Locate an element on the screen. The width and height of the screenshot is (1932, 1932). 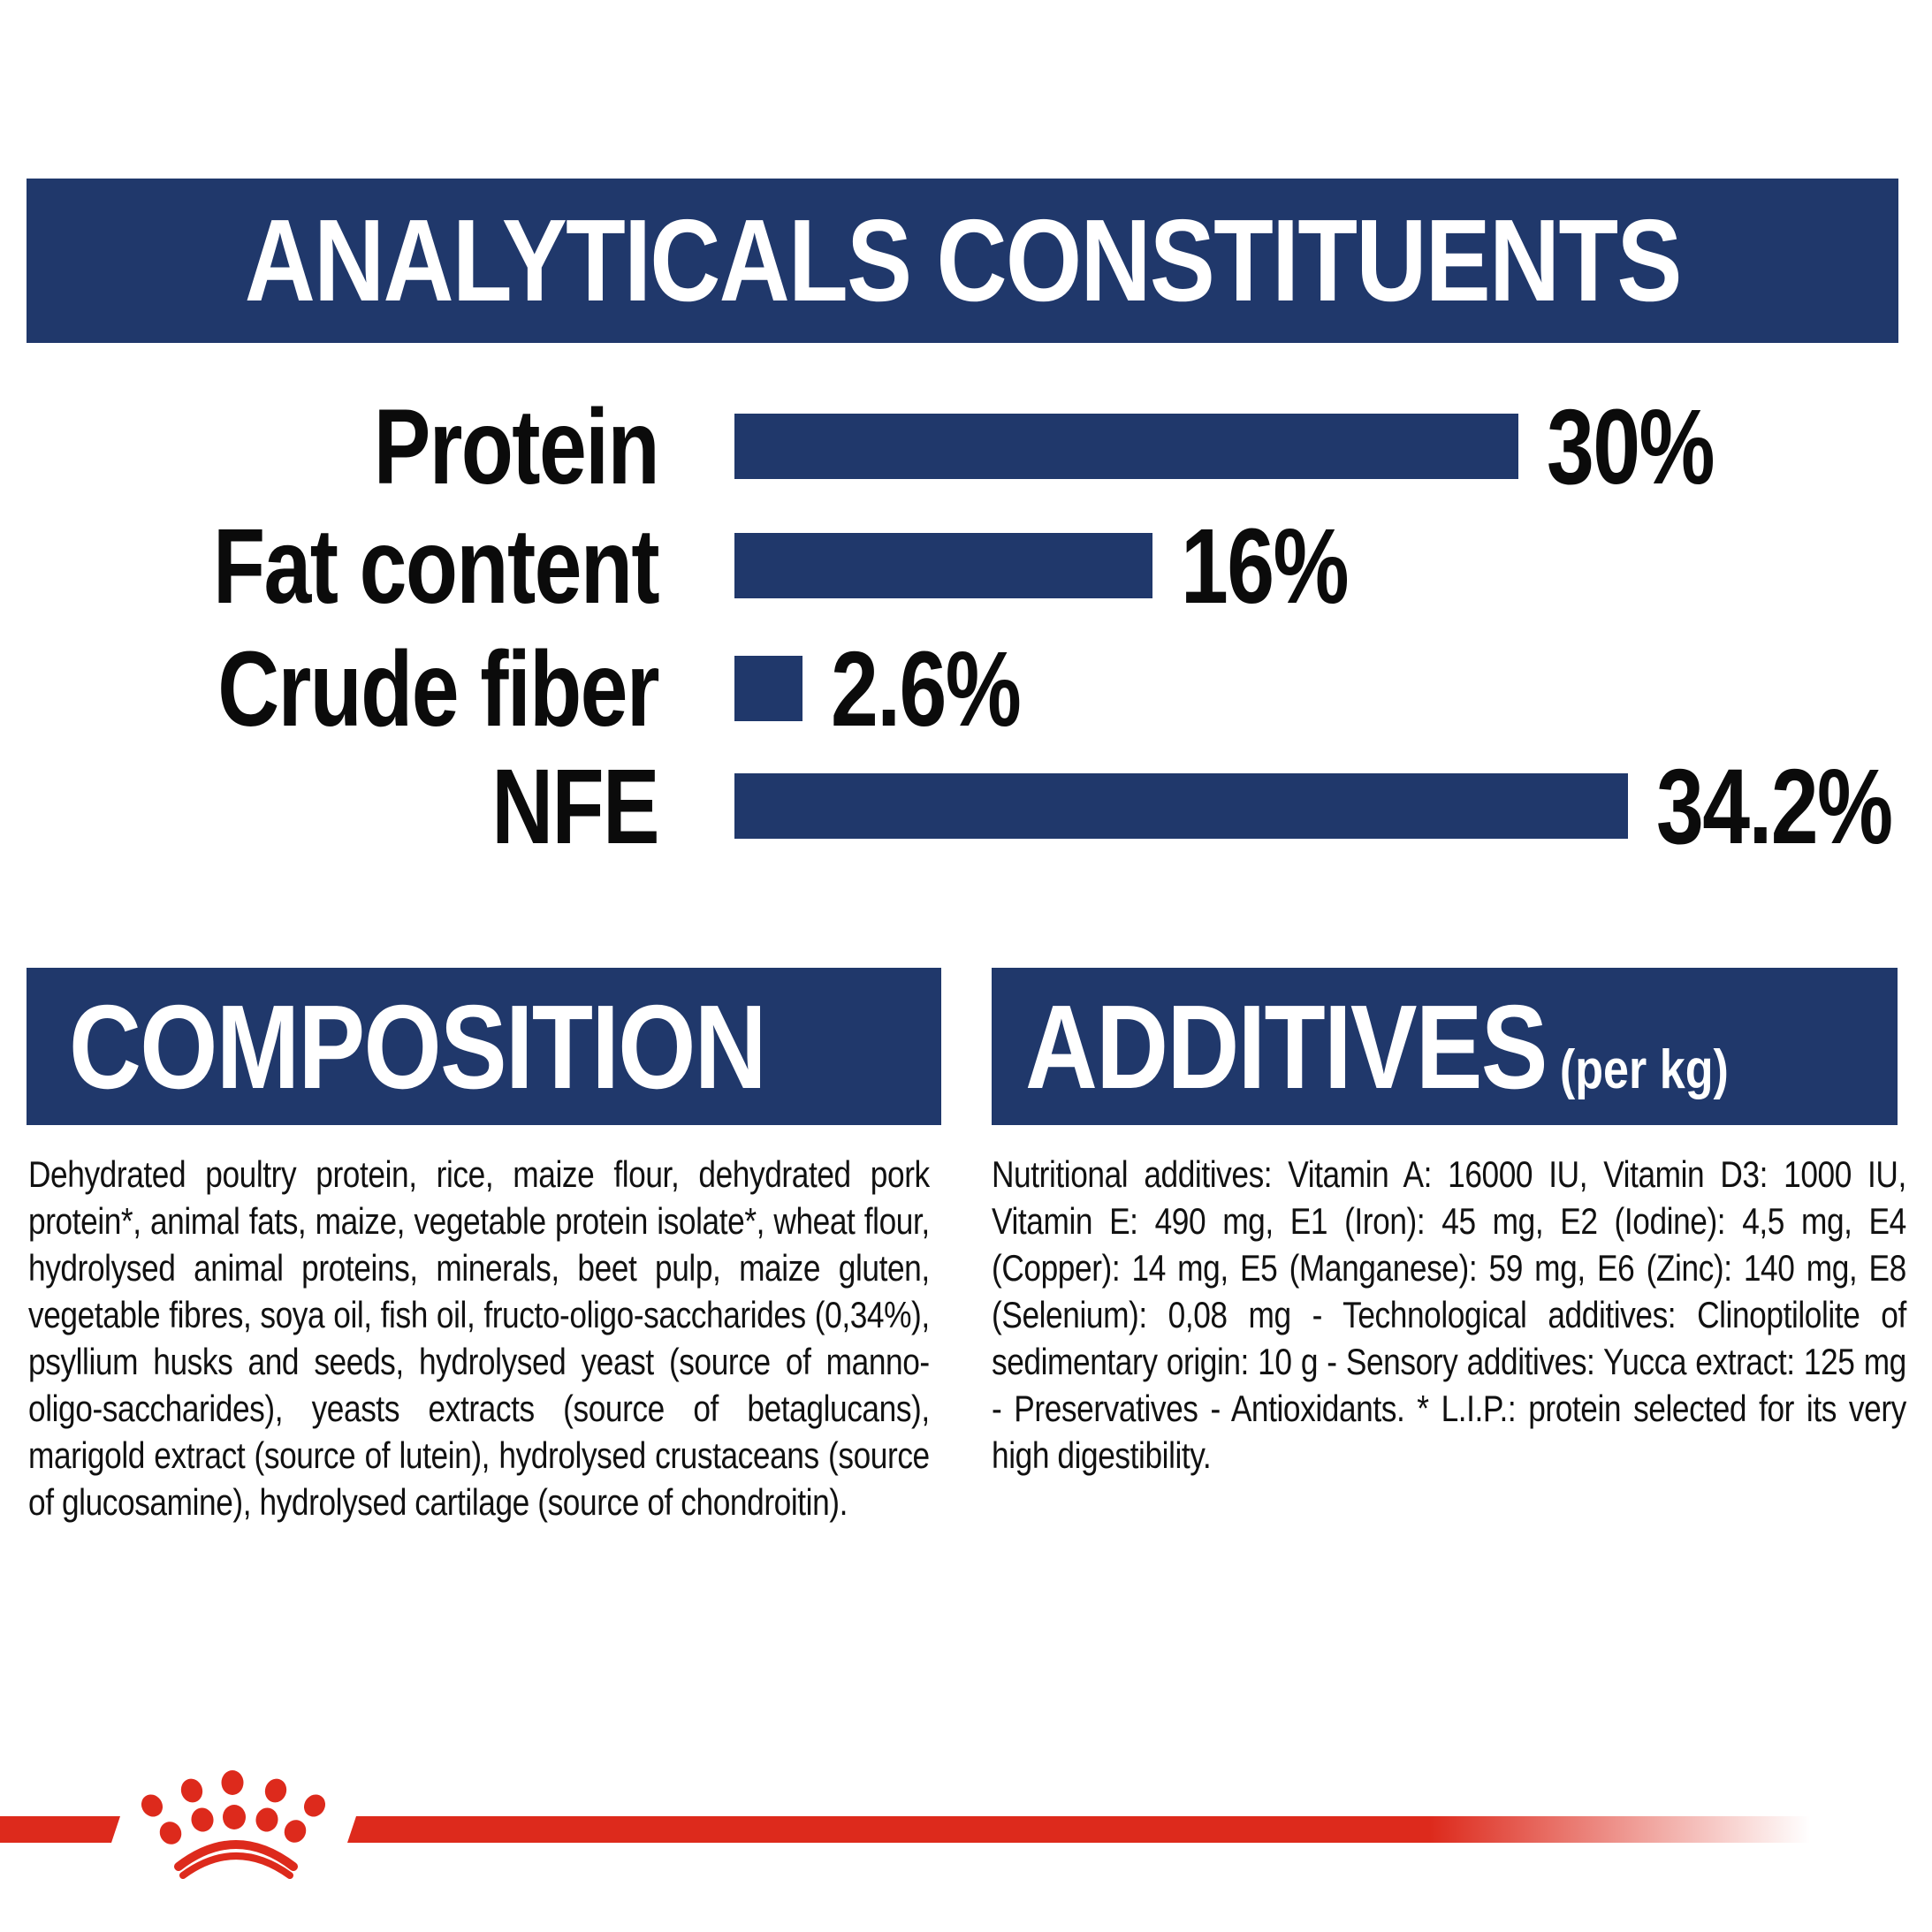
chart-row-fat-content: Fat content 16% is located at coordinates (966, 566).